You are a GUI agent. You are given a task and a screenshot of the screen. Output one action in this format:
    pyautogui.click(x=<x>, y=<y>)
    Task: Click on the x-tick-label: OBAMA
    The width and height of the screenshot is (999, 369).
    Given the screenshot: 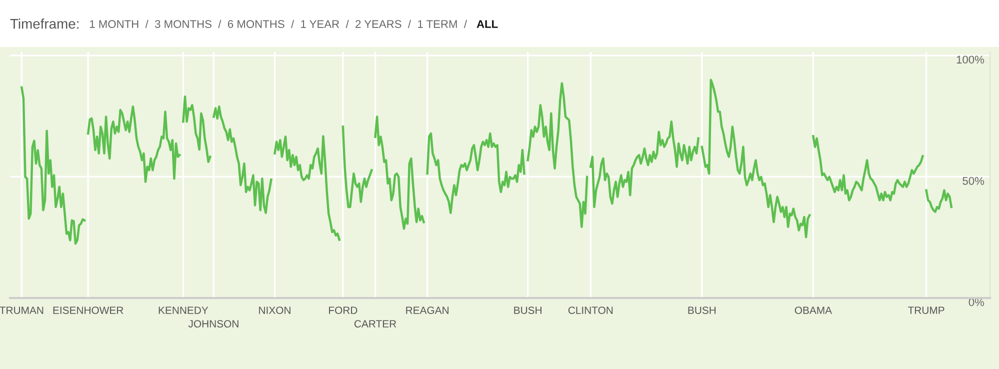 What is the action you would take?
    pyautogui.click(x=813, y=310)
    